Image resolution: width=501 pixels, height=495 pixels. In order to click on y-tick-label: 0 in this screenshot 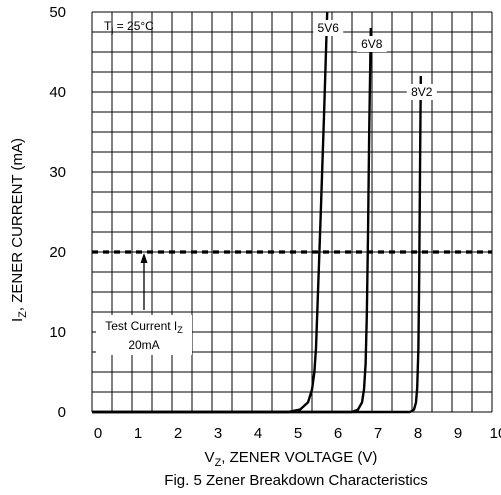, I will do `click(62, 412)`.